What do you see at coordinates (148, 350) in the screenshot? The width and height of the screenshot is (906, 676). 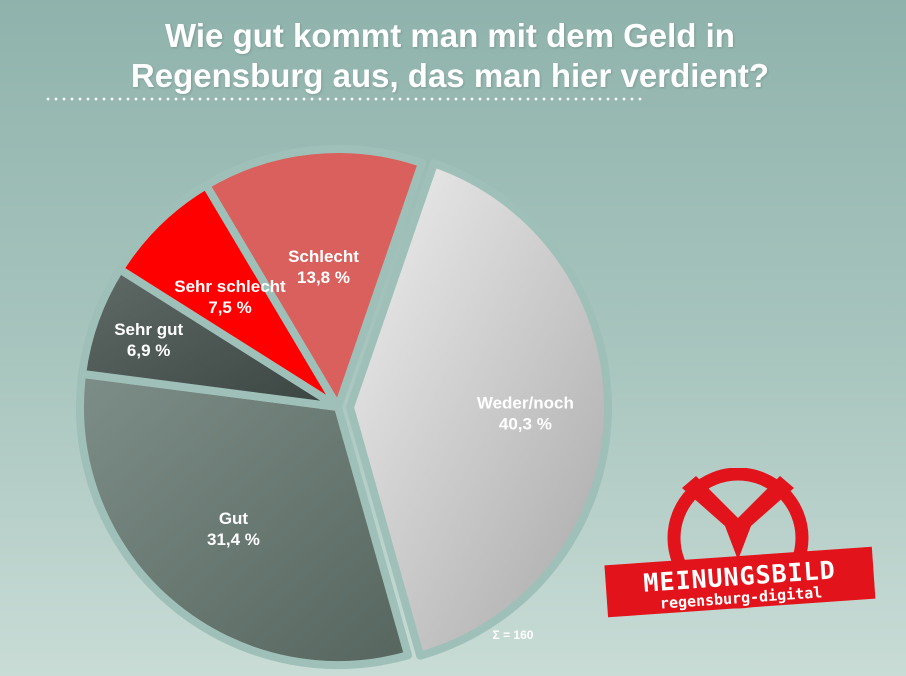 I see `slice-value-label: 6,9 %` at bounding box center [148, 350].